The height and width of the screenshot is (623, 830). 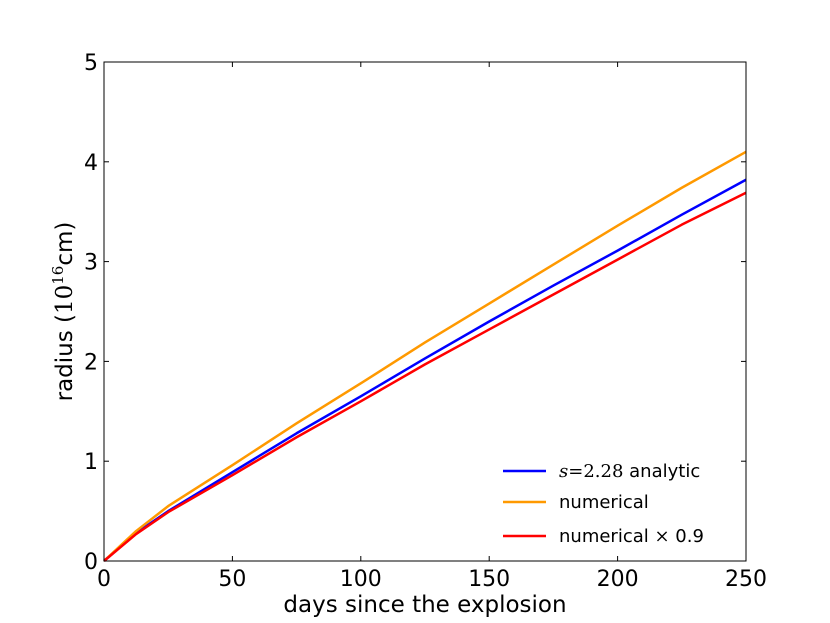 What do you see at coordinates (91, 362) in the screenshot?
I see `y-tick-label-2: 2` at bounding box center [91, 362].